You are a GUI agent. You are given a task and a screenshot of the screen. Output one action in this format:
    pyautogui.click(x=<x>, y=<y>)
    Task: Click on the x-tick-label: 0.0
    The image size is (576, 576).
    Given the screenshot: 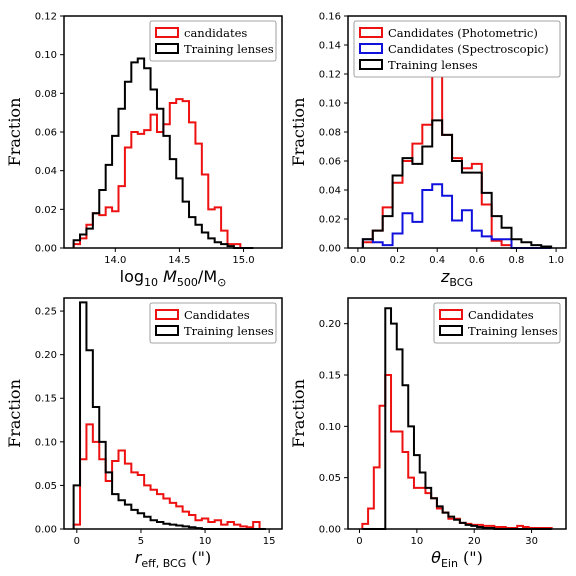 What is the action you would take?
    pyautogui.click(x=358, y=260)
    